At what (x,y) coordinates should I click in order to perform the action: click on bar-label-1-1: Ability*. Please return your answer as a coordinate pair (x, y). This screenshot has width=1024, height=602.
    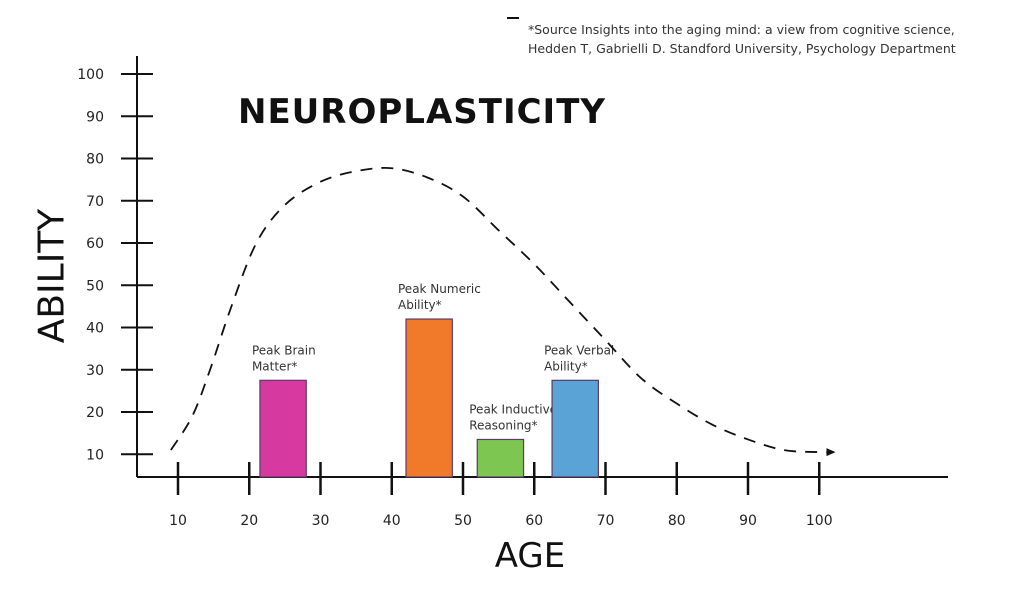
    Looking at the image, I should click on (420, 305).